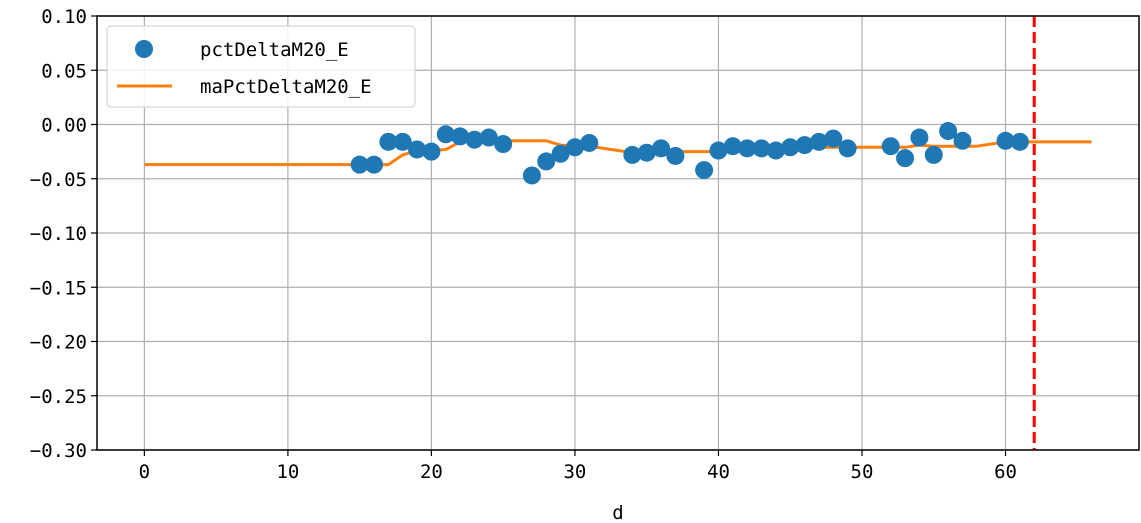 The height and width of the screenshot is (523, 1141). Describe the element at coordinates (1005, 472) in the screenshot. I see `x-tick-label: 60` at that location.